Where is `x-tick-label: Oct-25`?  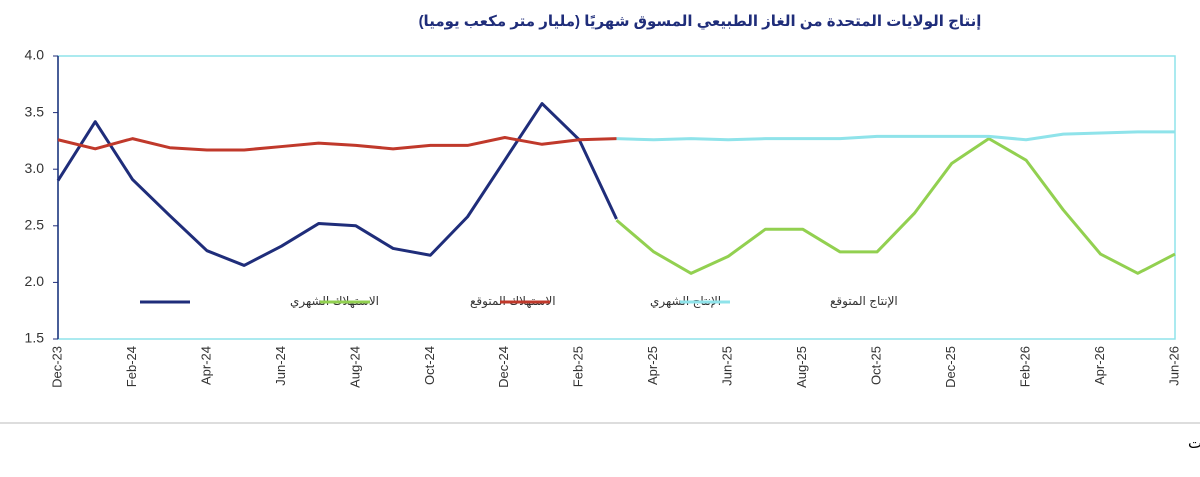 x-tick-label: Oct-25 is located at coordinates (876, 365).